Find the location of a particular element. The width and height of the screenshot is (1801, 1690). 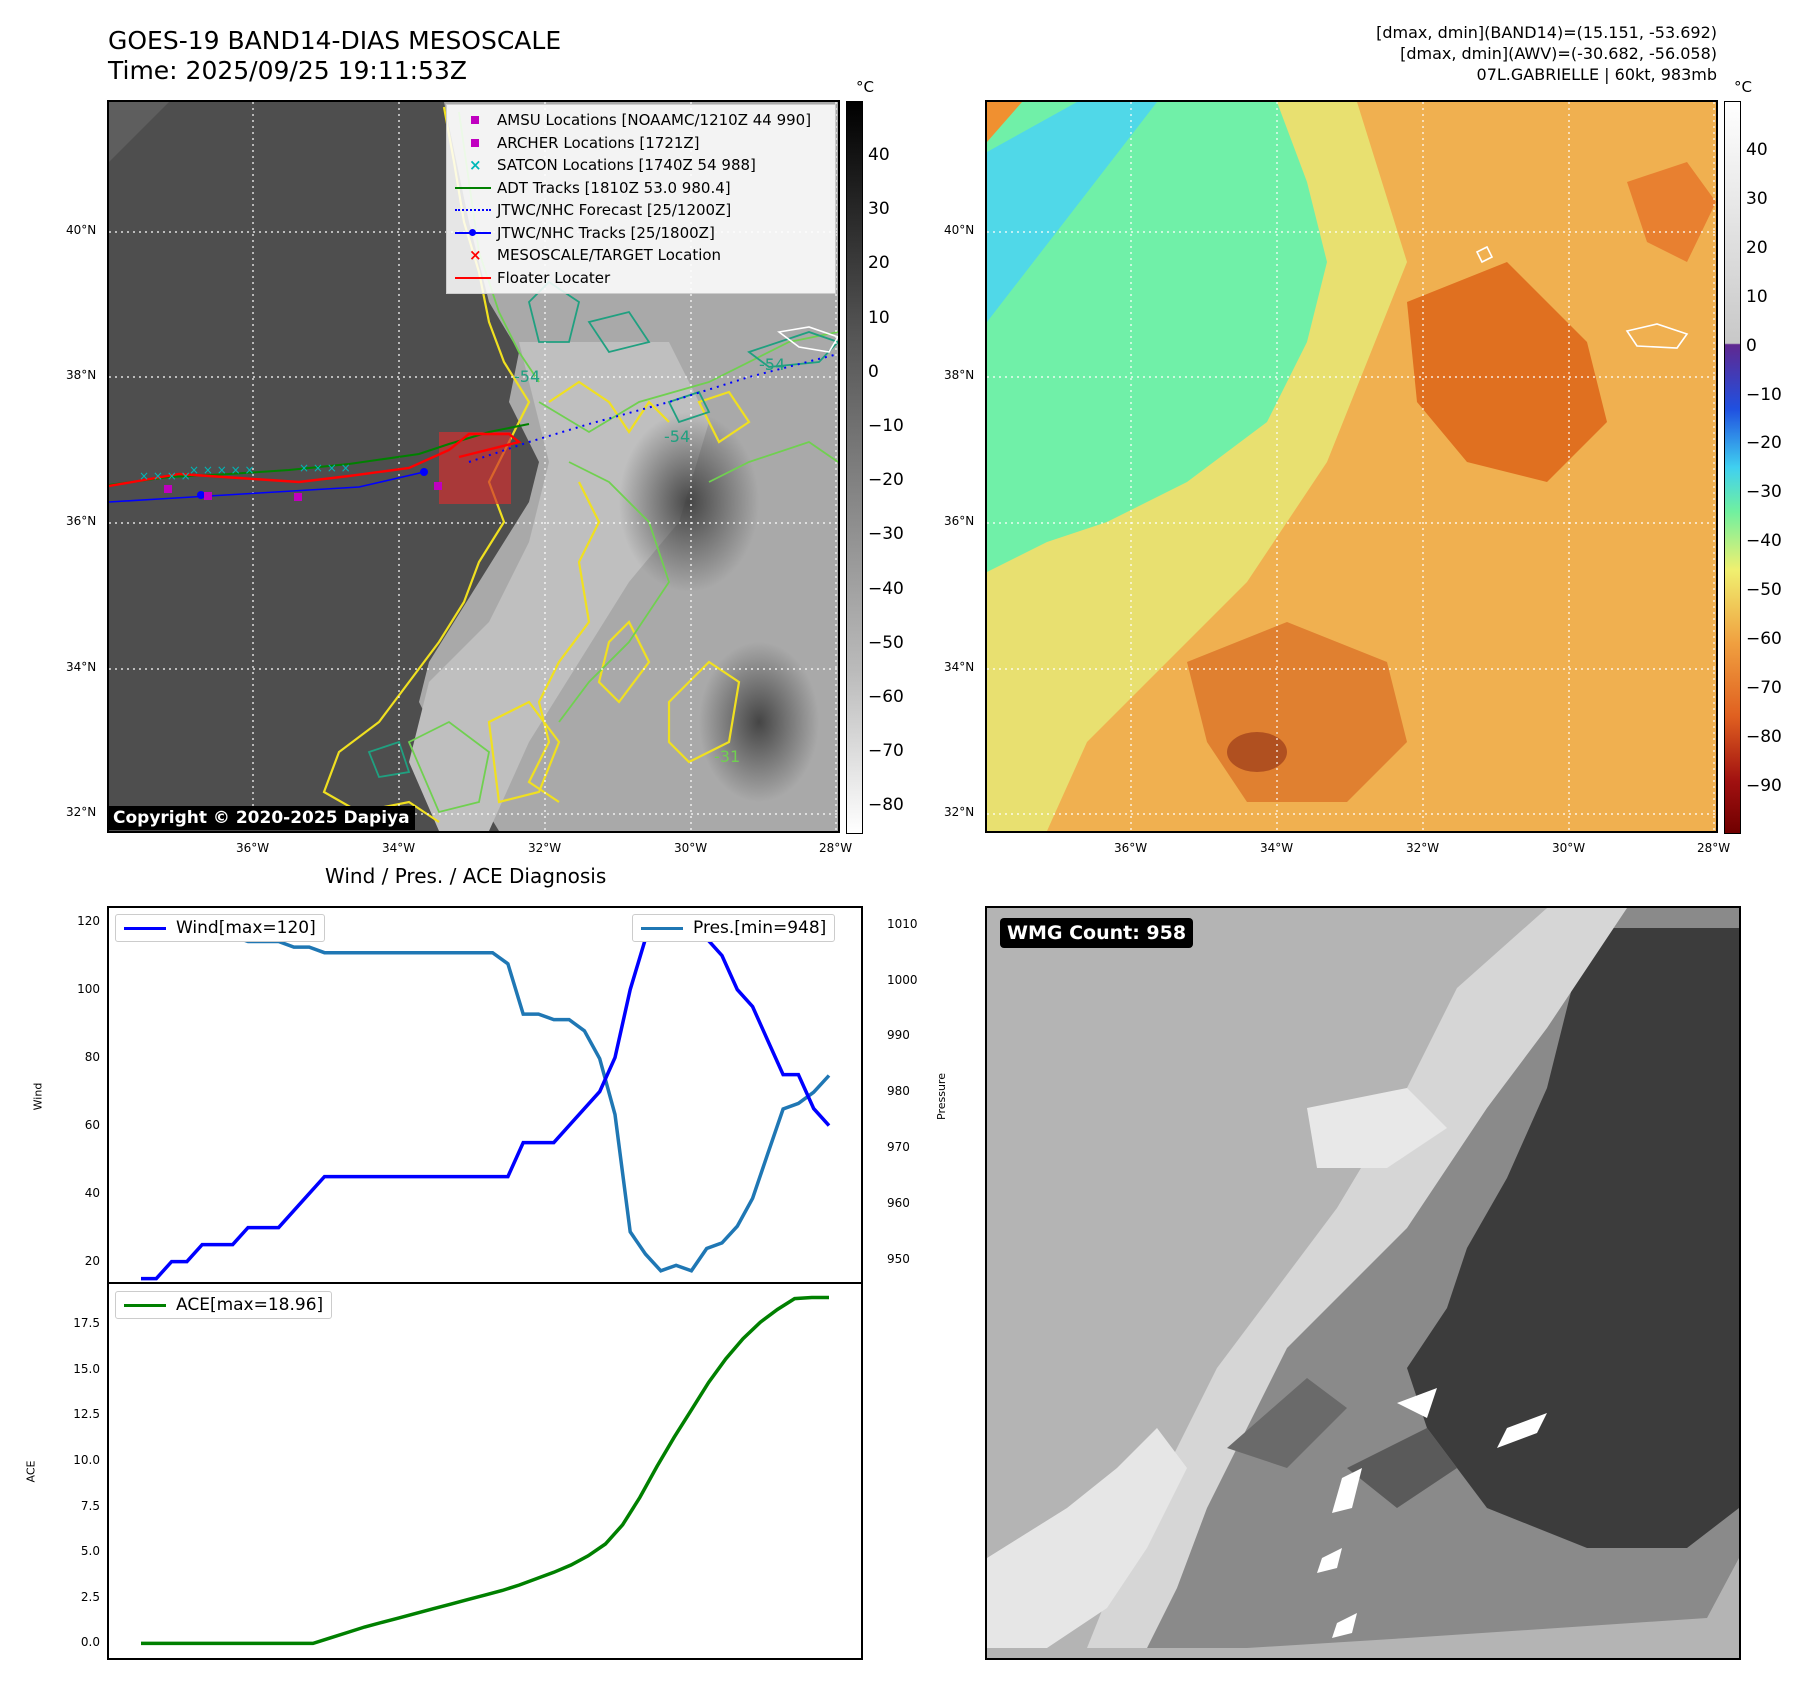

legend-item-floater: Floater Locater is located at coordinates (641, 278).